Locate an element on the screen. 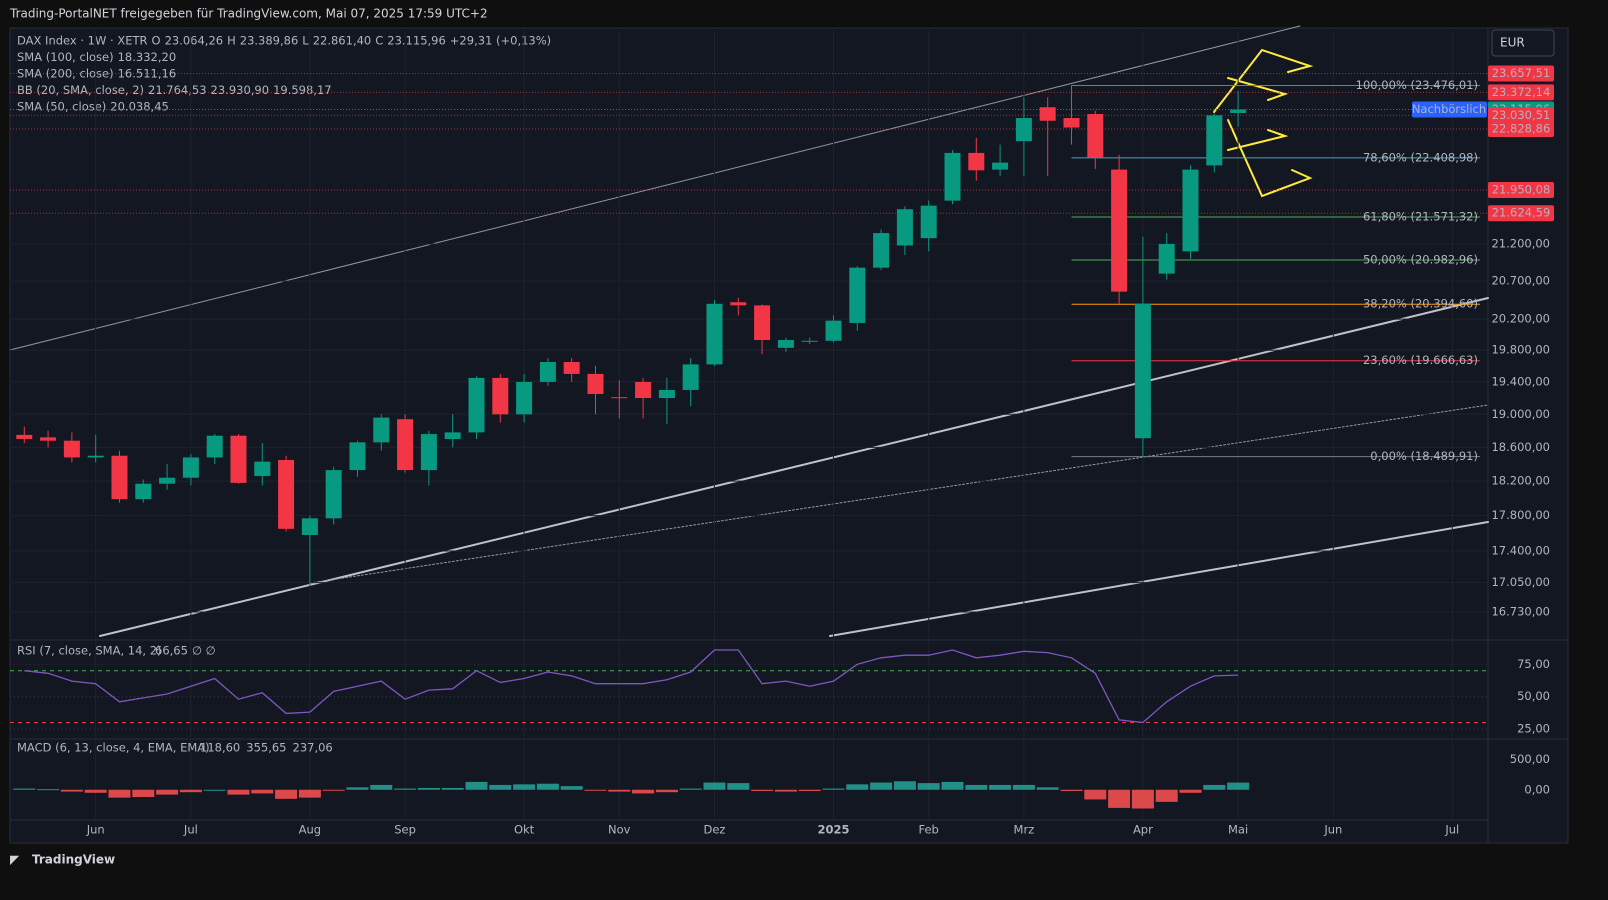 The image size is (1608, 900). currency-box is located at coordinates (1523, 43).